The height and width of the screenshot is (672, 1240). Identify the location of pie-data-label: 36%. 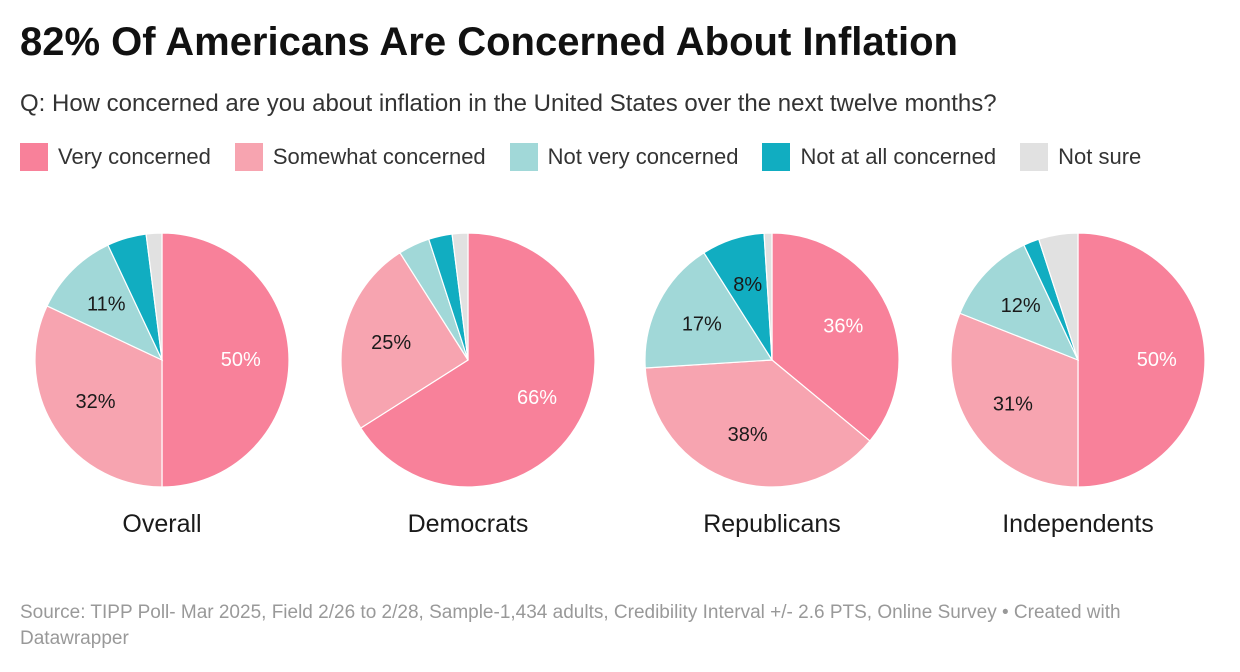
(843, 326).